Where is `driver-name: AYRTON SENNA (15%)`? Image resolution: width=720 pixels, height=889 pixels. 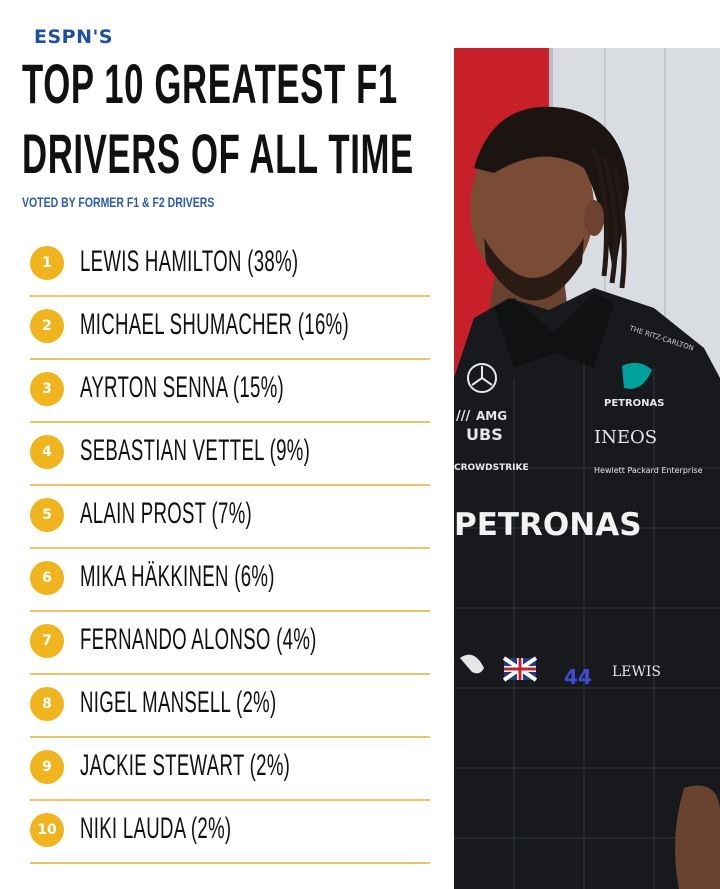 driver-name: AYRTON SENNA (15%) is located at coordinates (182, 387).